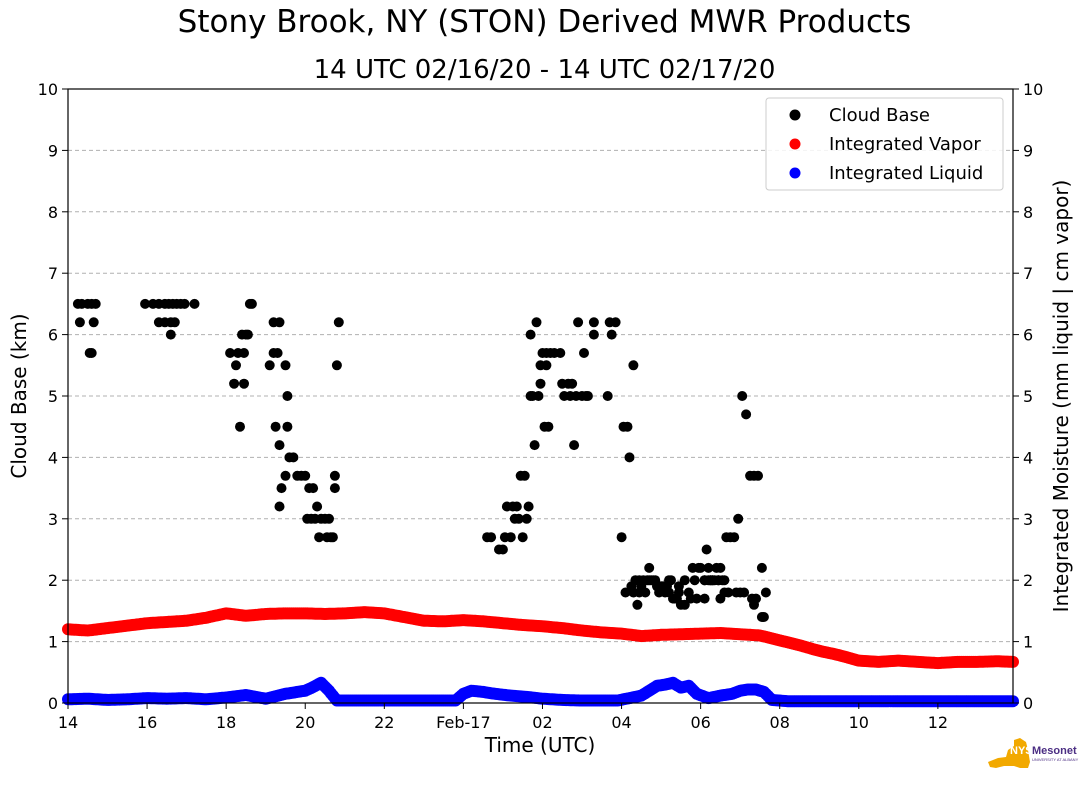  What do you see at coordinates (540, 638) in the screenshot?
I see `series-integrated-vapor` at bounding box center [540, 638].